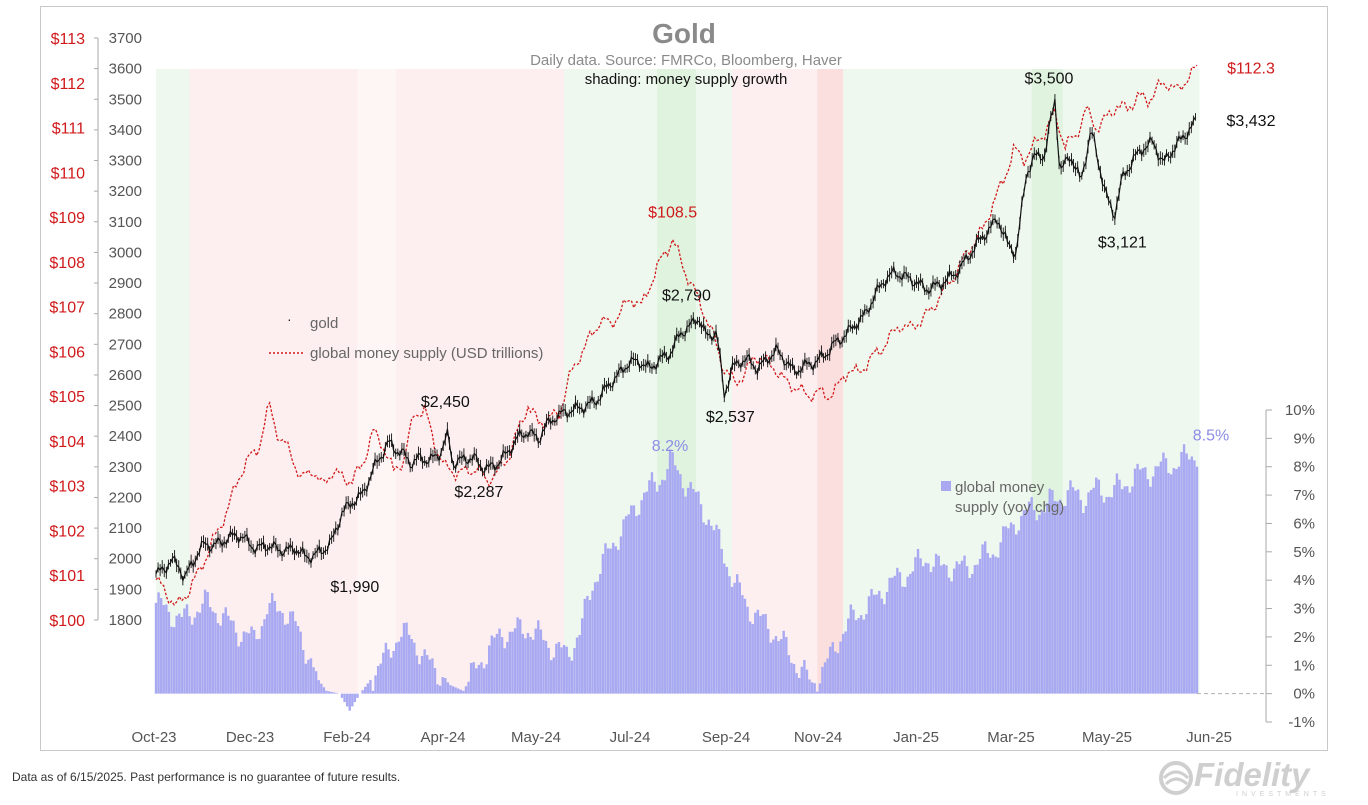 The image size is (1368, 805). I want to click on gold-tick-label-10: 2800, so click(125, 314).